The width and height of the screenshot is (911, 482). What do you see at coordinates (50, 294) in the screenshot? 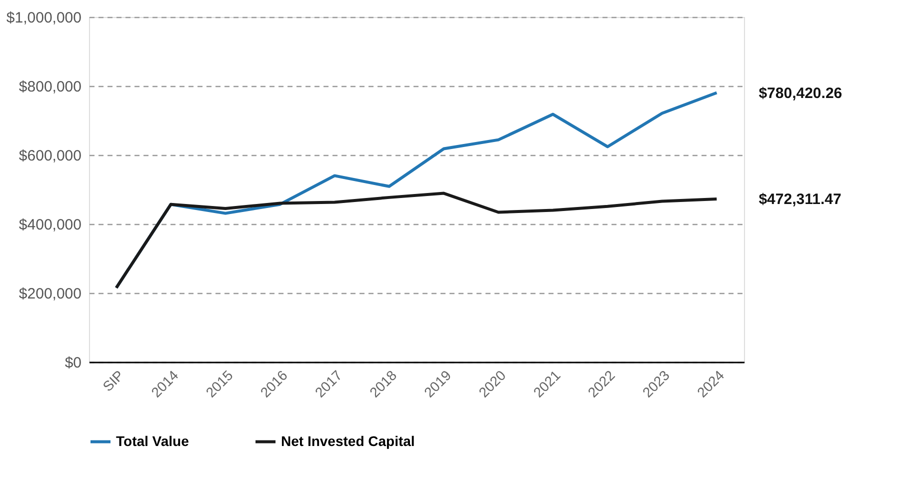
I see `y-tick-label: $200,000` at bounding box center [50, 294].